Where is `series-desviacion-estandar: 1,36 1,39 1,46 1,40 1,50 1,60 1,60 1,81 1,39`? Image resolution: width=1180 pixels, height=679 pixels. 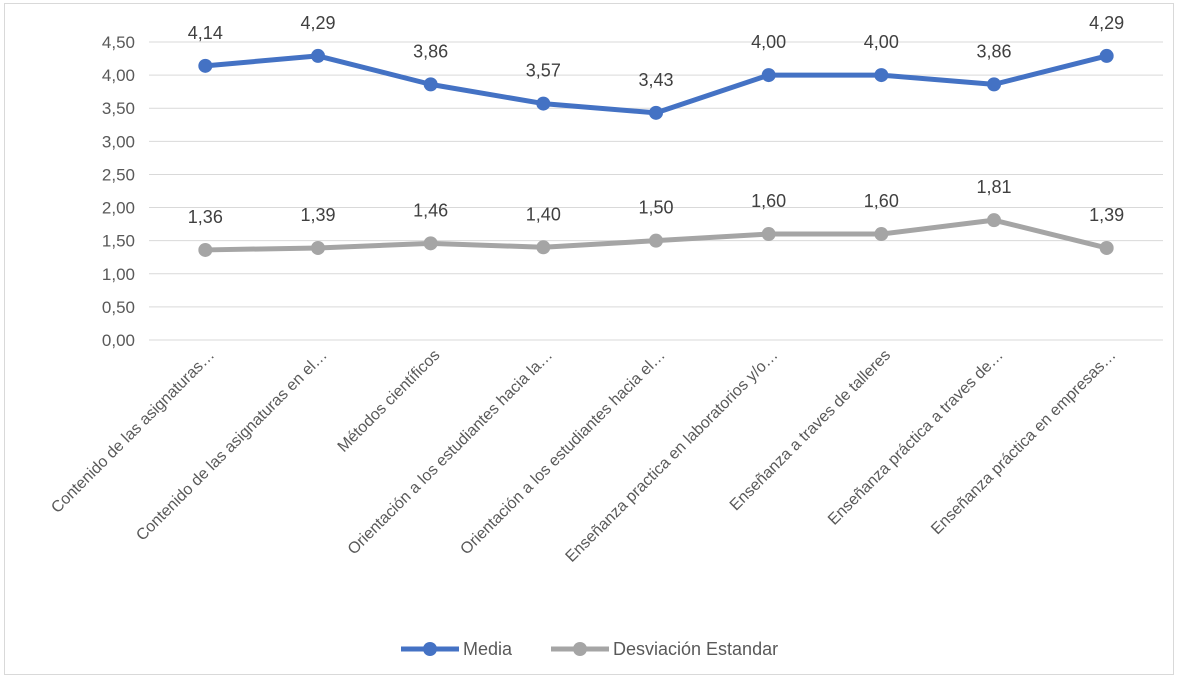
series-desviacion-estandar: 1,36 1,39 1,46 1,40 1,50 1,60 1,60 1,81 1,39 is located at coordinates (656, 217).